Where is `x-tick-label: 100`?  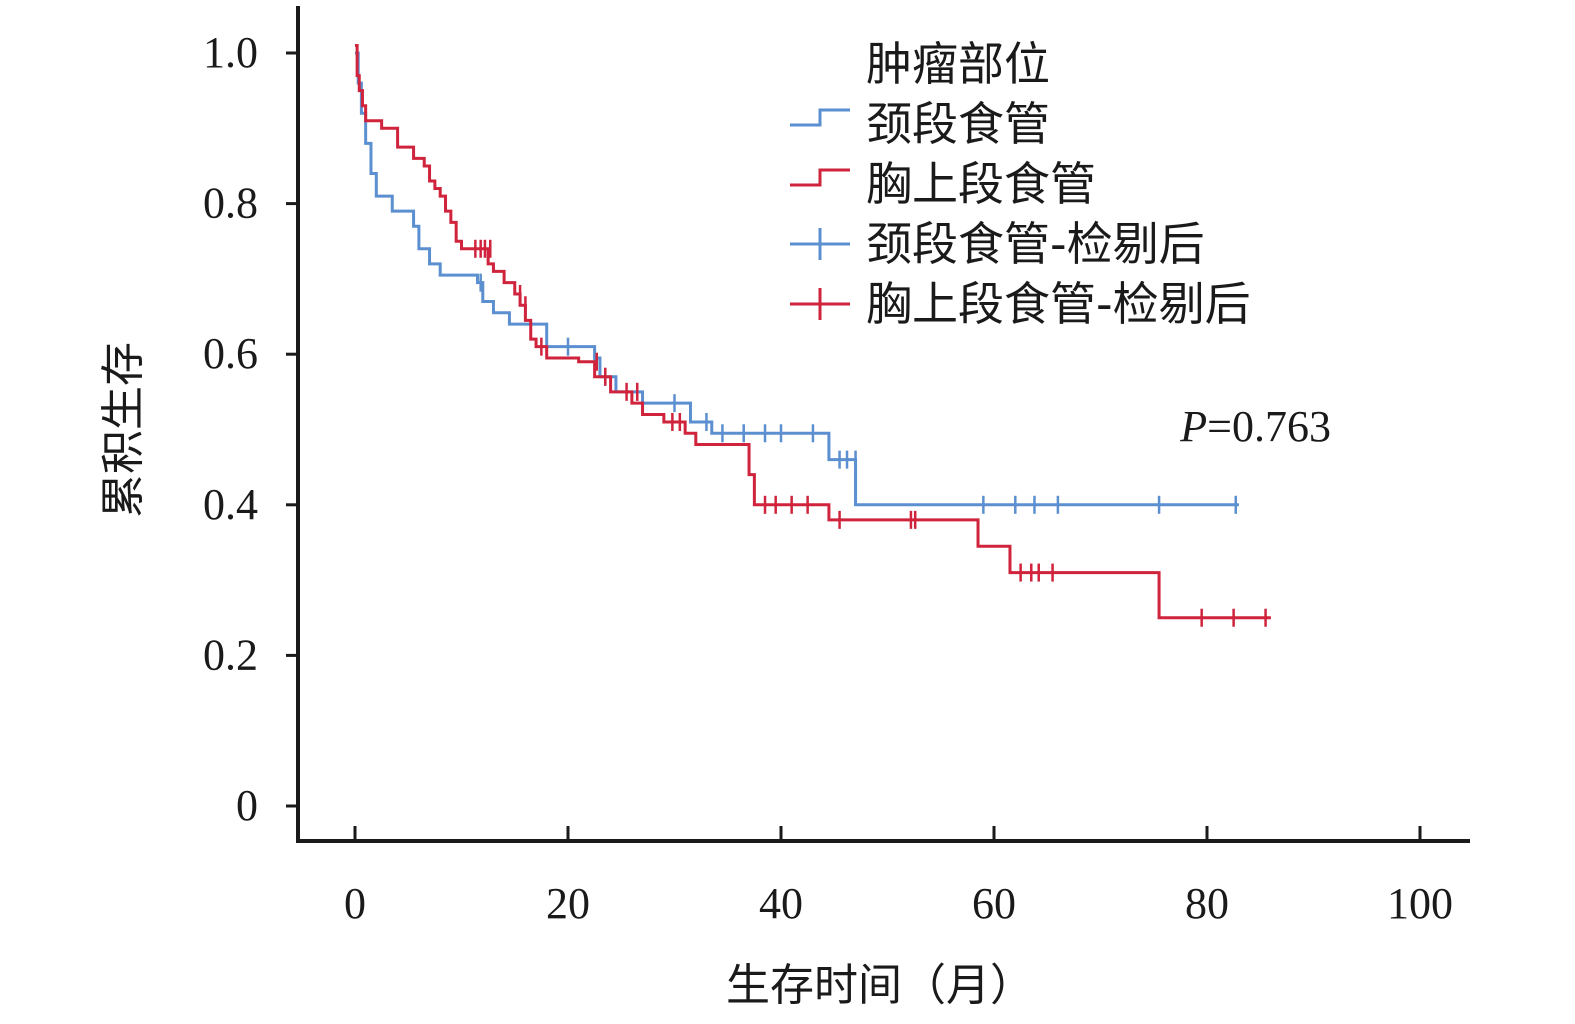 x-tick-label: 100 is located at coordinates (1420, 903).